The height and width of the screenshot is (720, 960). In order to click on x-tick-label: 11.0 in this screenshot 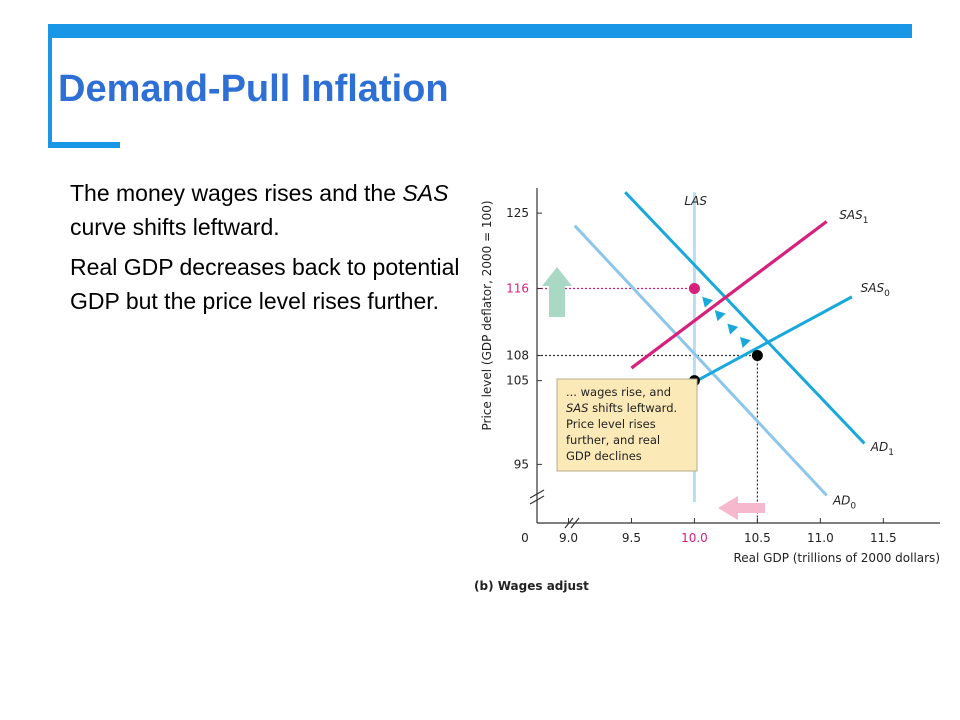, I will do `click(820, 538)`.